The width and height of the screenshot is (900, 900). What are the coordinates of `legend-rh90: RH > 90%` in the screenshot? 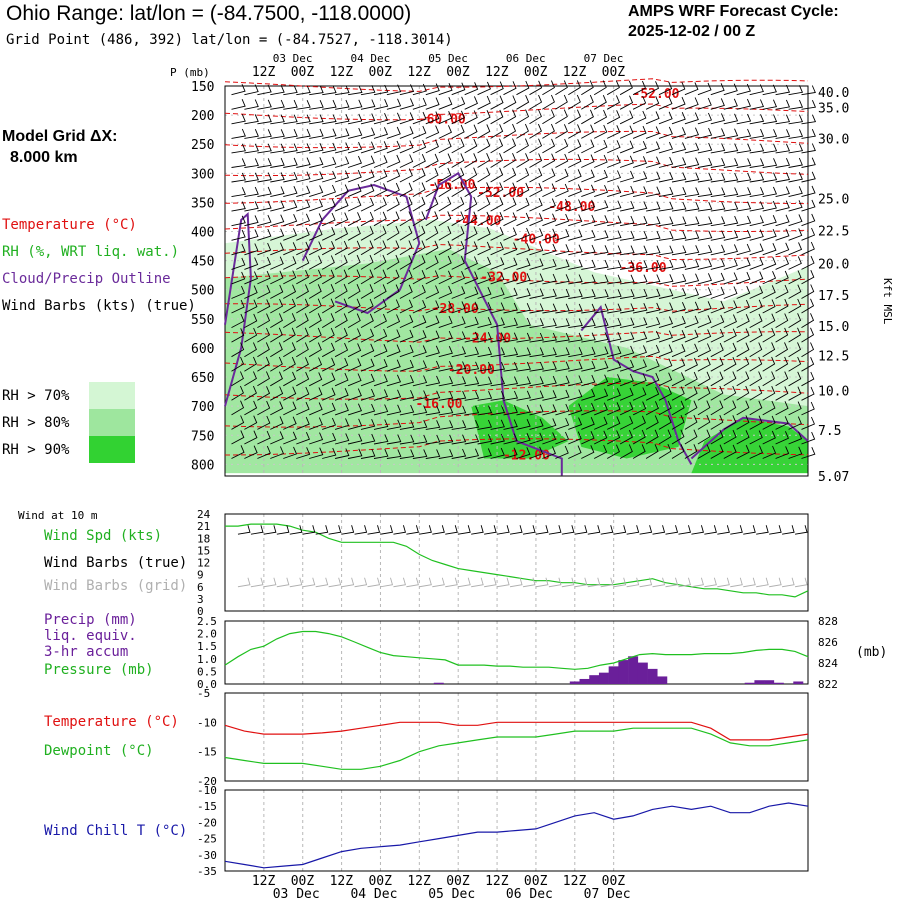 It's located at (36, 450).